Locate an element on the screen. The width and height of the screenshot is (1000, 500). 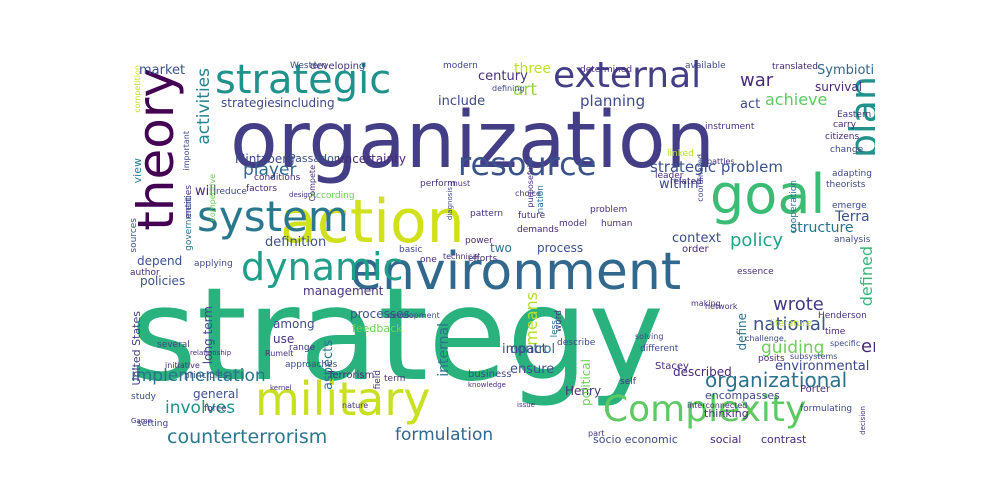
word-two: two is located at coordinates (501, 248).